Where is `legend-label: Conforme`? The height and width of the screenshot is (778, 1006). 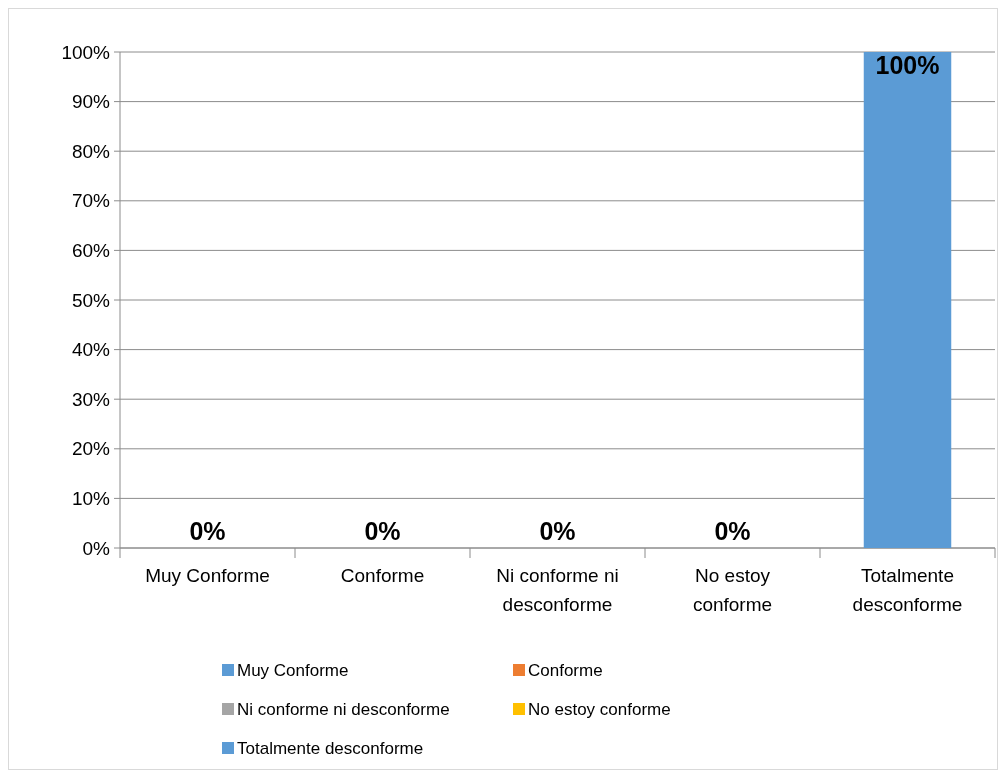
legend-label: Conforme is located at coordinates (565, 670).